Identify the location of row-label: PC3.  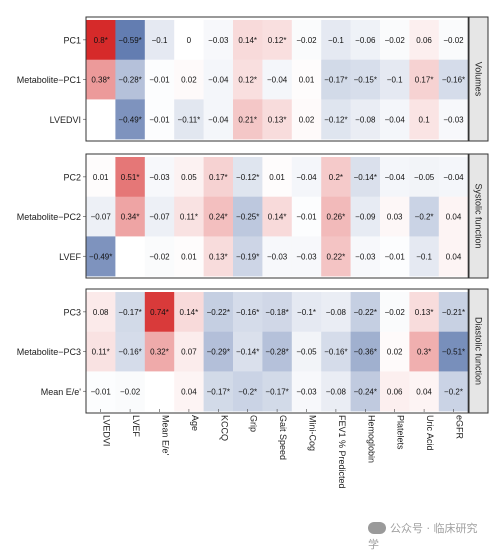
(72, 312).